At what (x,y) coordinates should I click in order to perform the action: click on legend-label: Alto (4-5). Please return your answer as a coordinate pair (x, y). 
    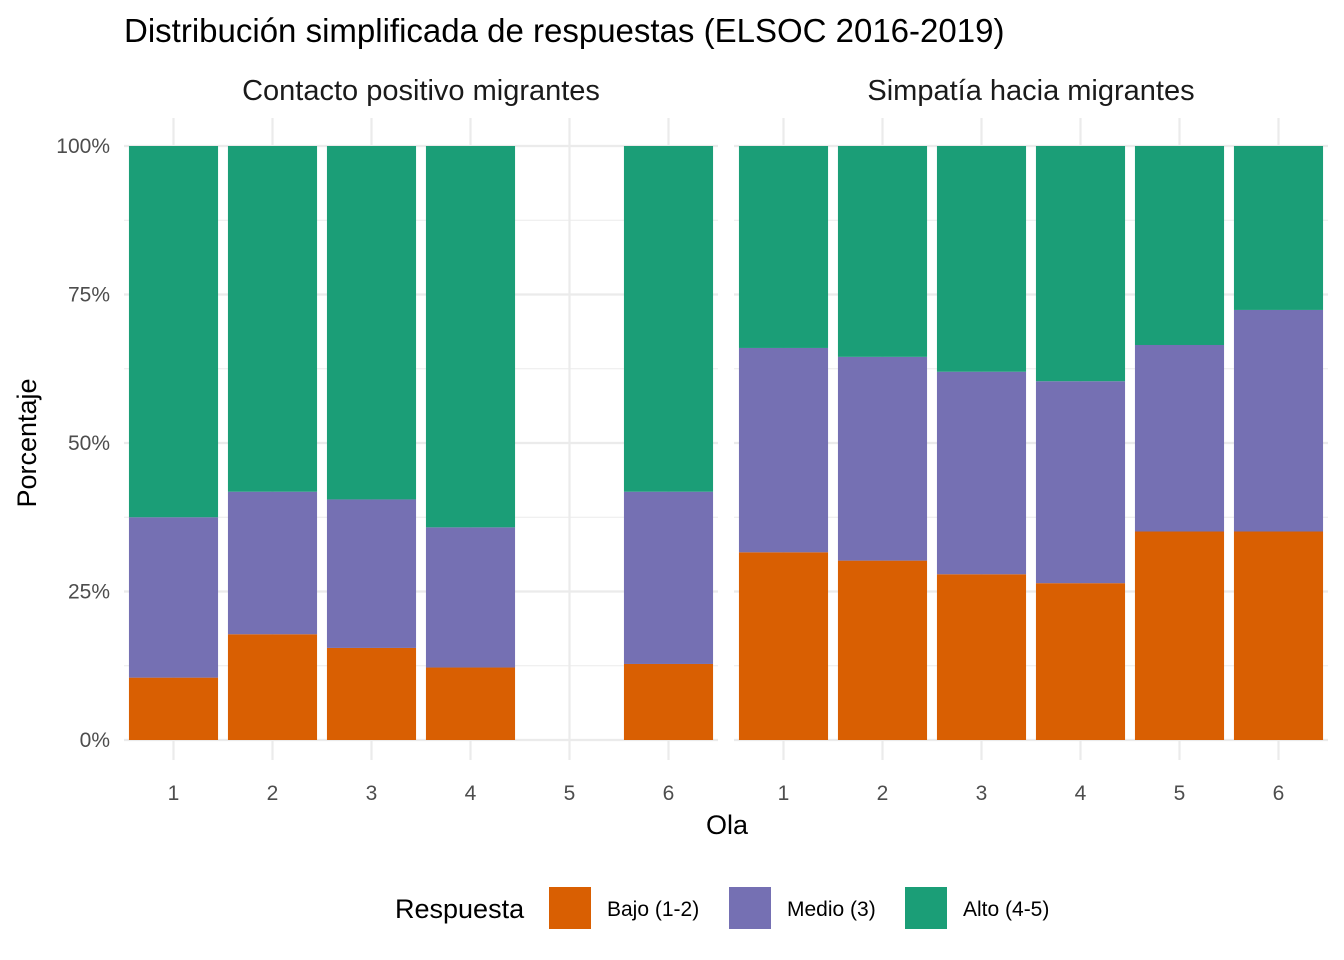
    Looking at the image, I should click on (1006, 909).